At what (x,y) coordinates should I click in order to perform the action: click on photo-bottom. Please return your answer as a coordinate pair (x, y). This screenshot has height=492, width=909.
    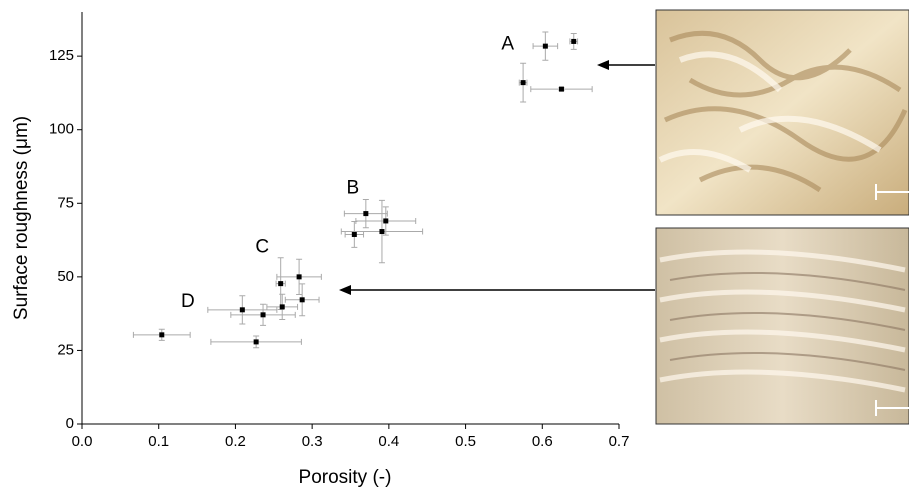
    Looking at the image, I should click on (782, 326).